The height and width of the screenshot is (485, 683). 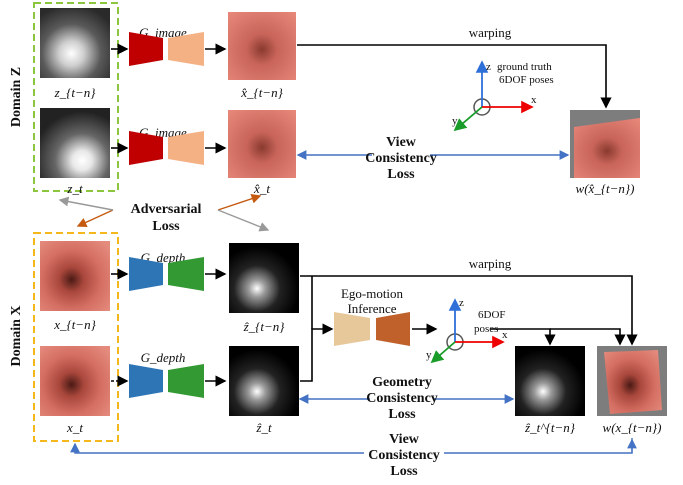 What do you see at coordinates (262, 46) in the screenshot?
I see `image-xhat-t-n` at bounding box center [262, 46].